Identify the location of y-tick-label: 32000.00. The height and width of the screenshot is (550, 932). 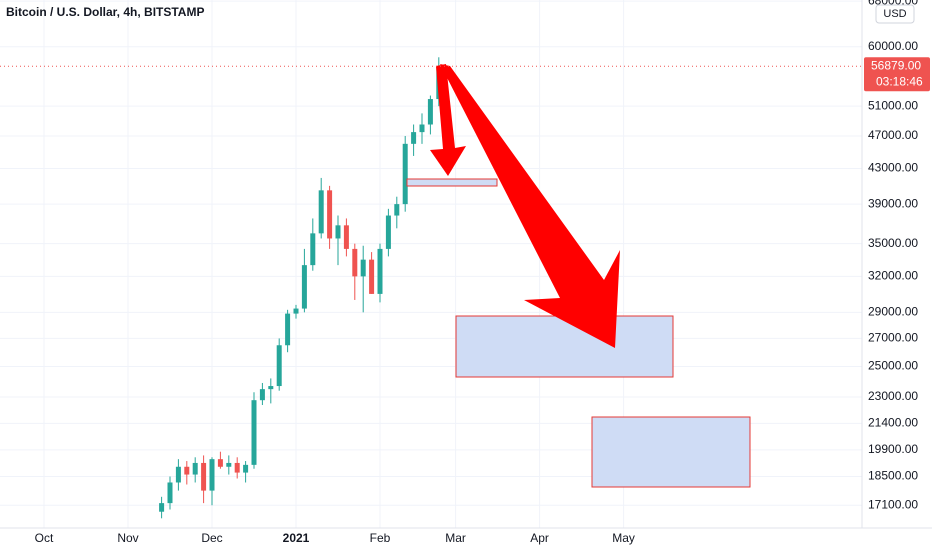
(893, 276).